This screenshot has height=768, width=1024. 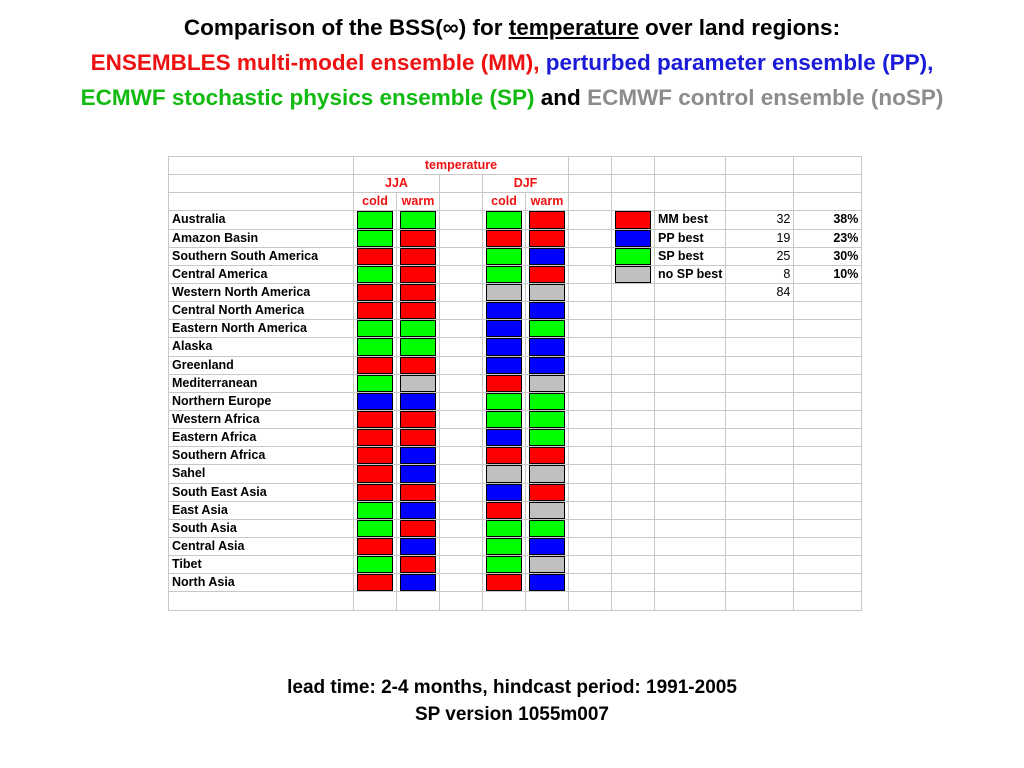 I want to click on table-row: Tibet, so click(x=515, y=565).